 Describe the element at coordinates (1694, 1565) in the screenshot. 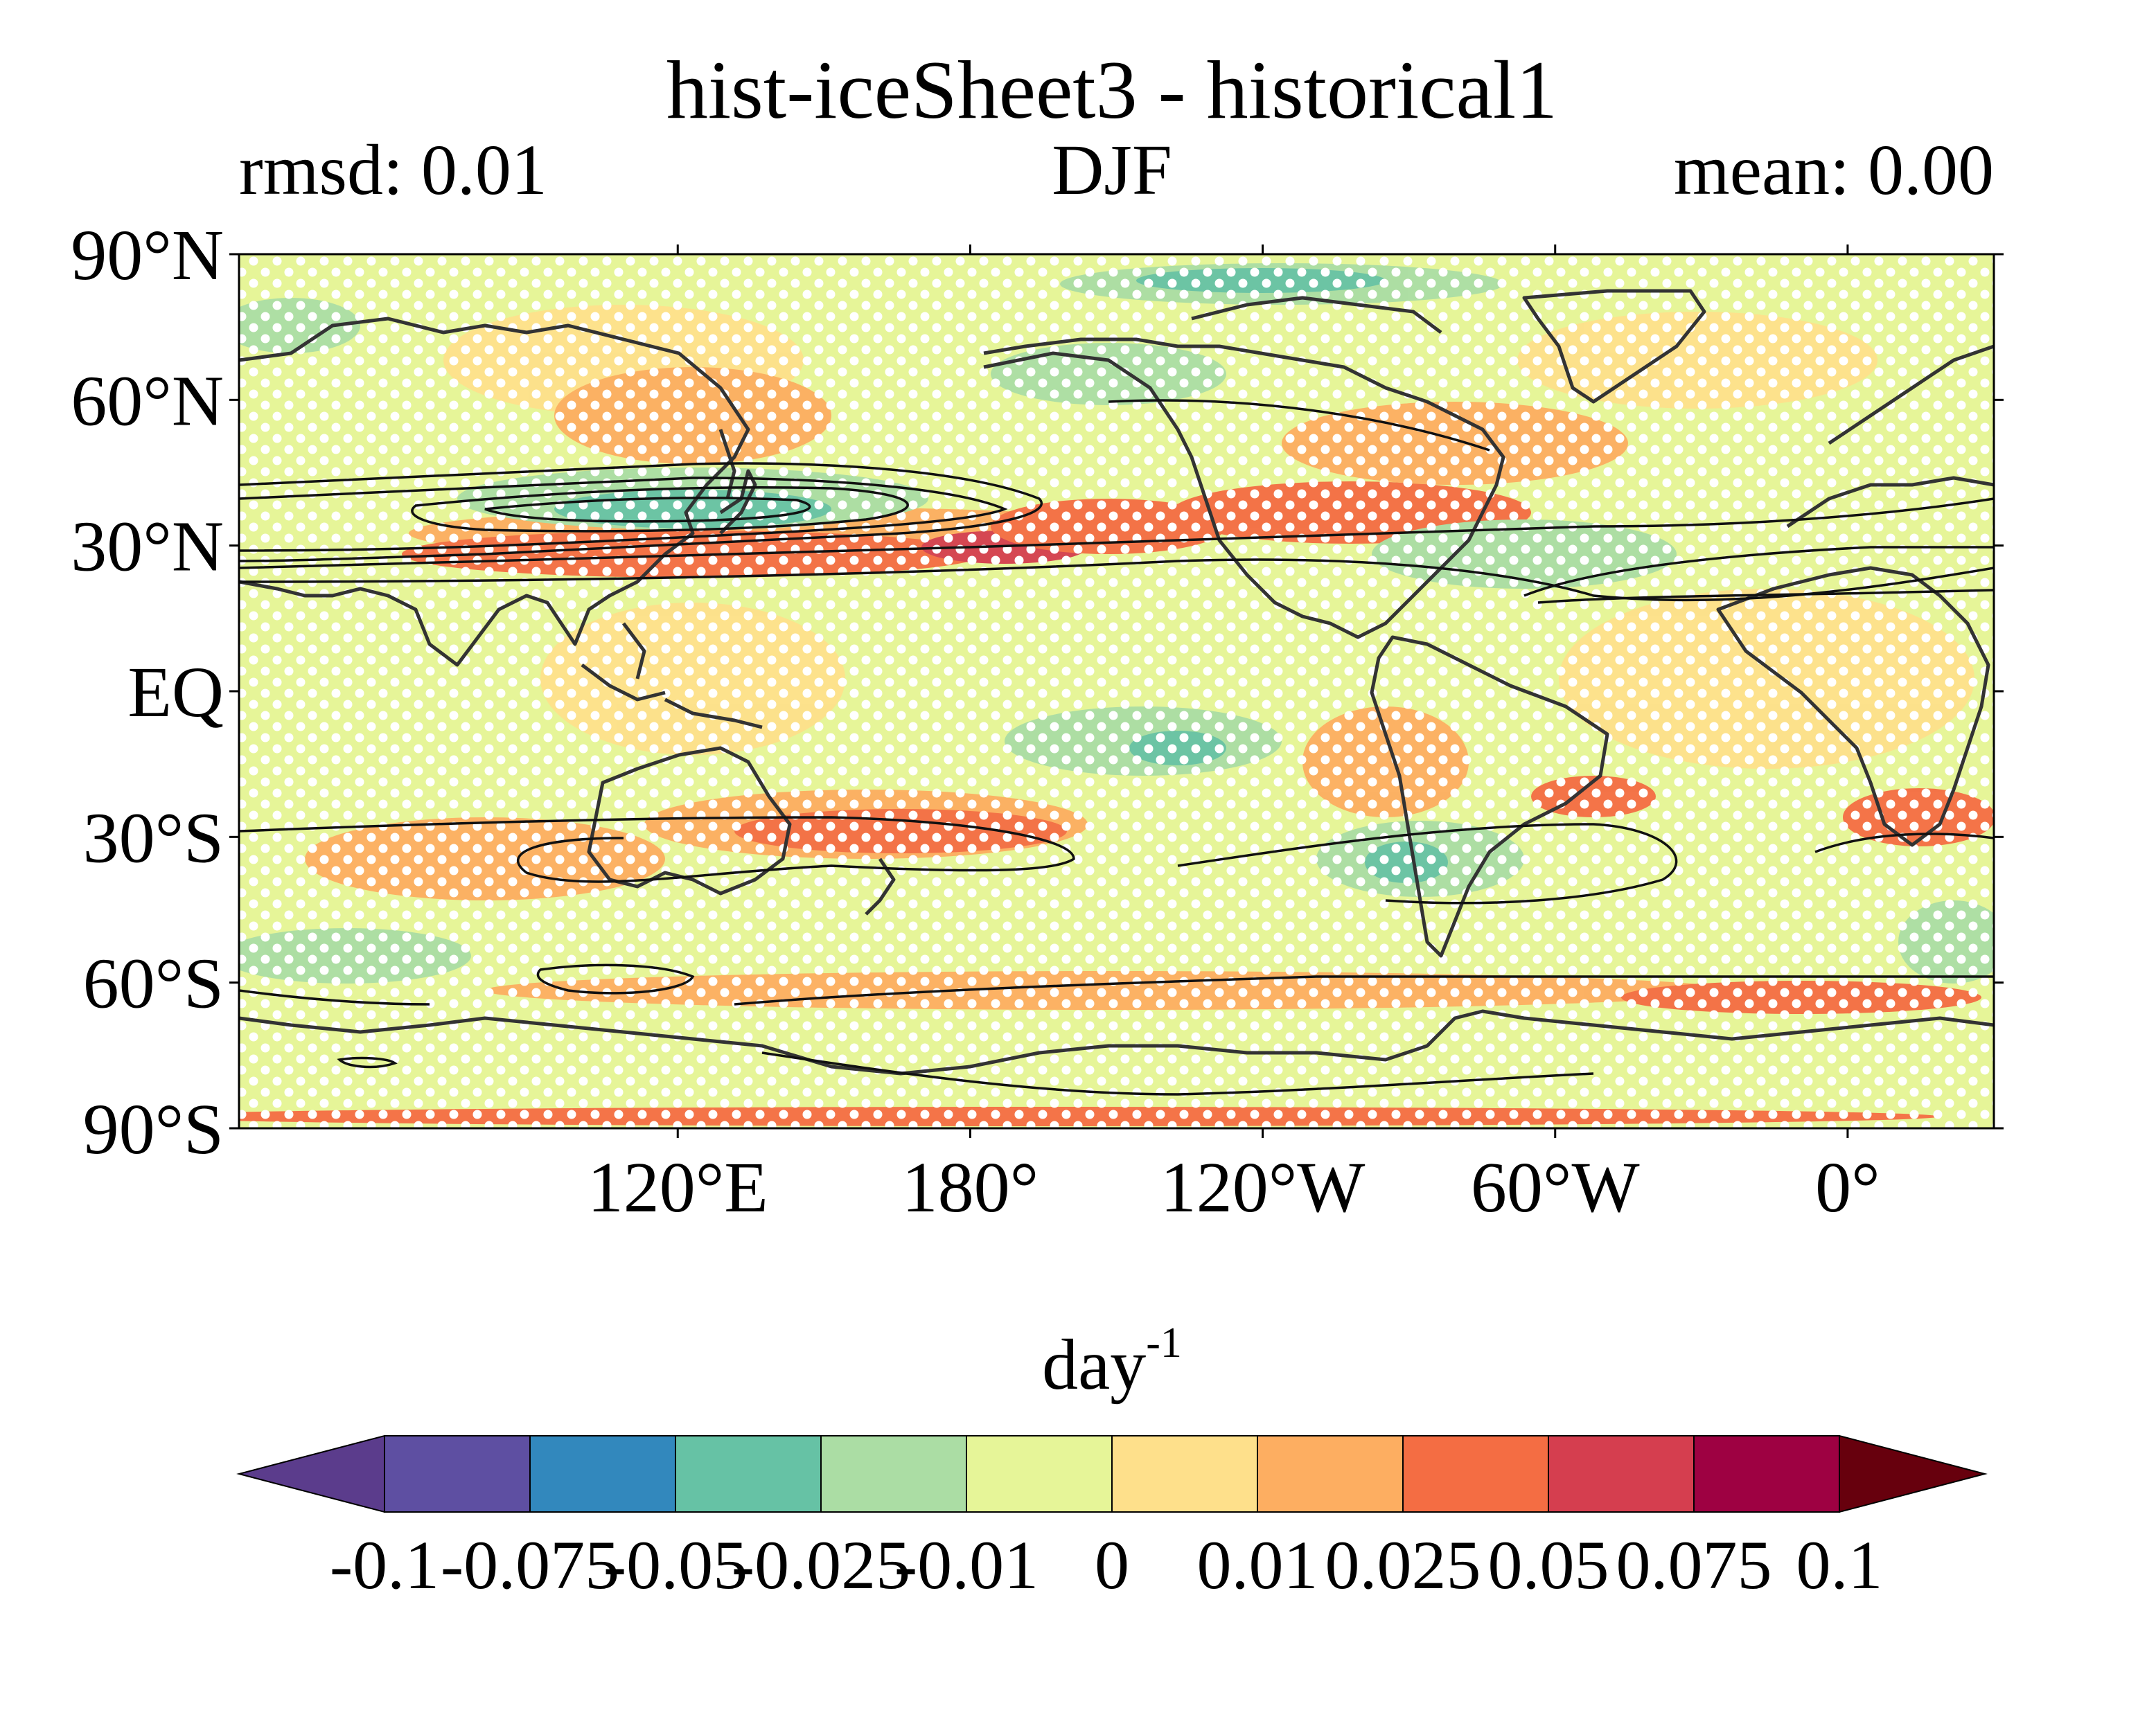

I see `colorbar-tick-label: 0.075` at that location.